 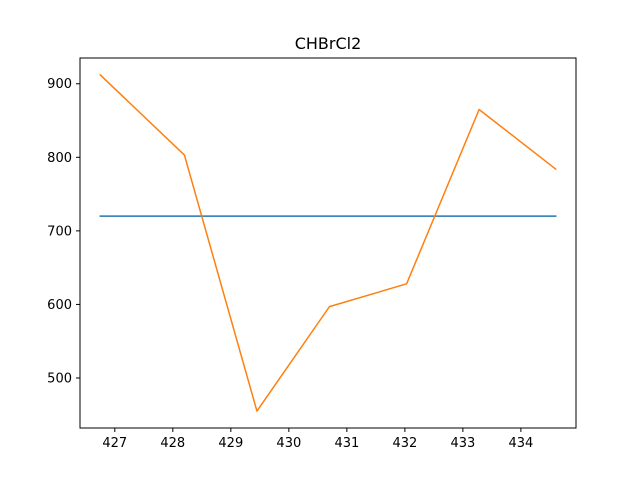 What do you see at coordinates (59, 305) in the screenshot?
I see `y-tick-label: 600` at bounding box center [59, 305].